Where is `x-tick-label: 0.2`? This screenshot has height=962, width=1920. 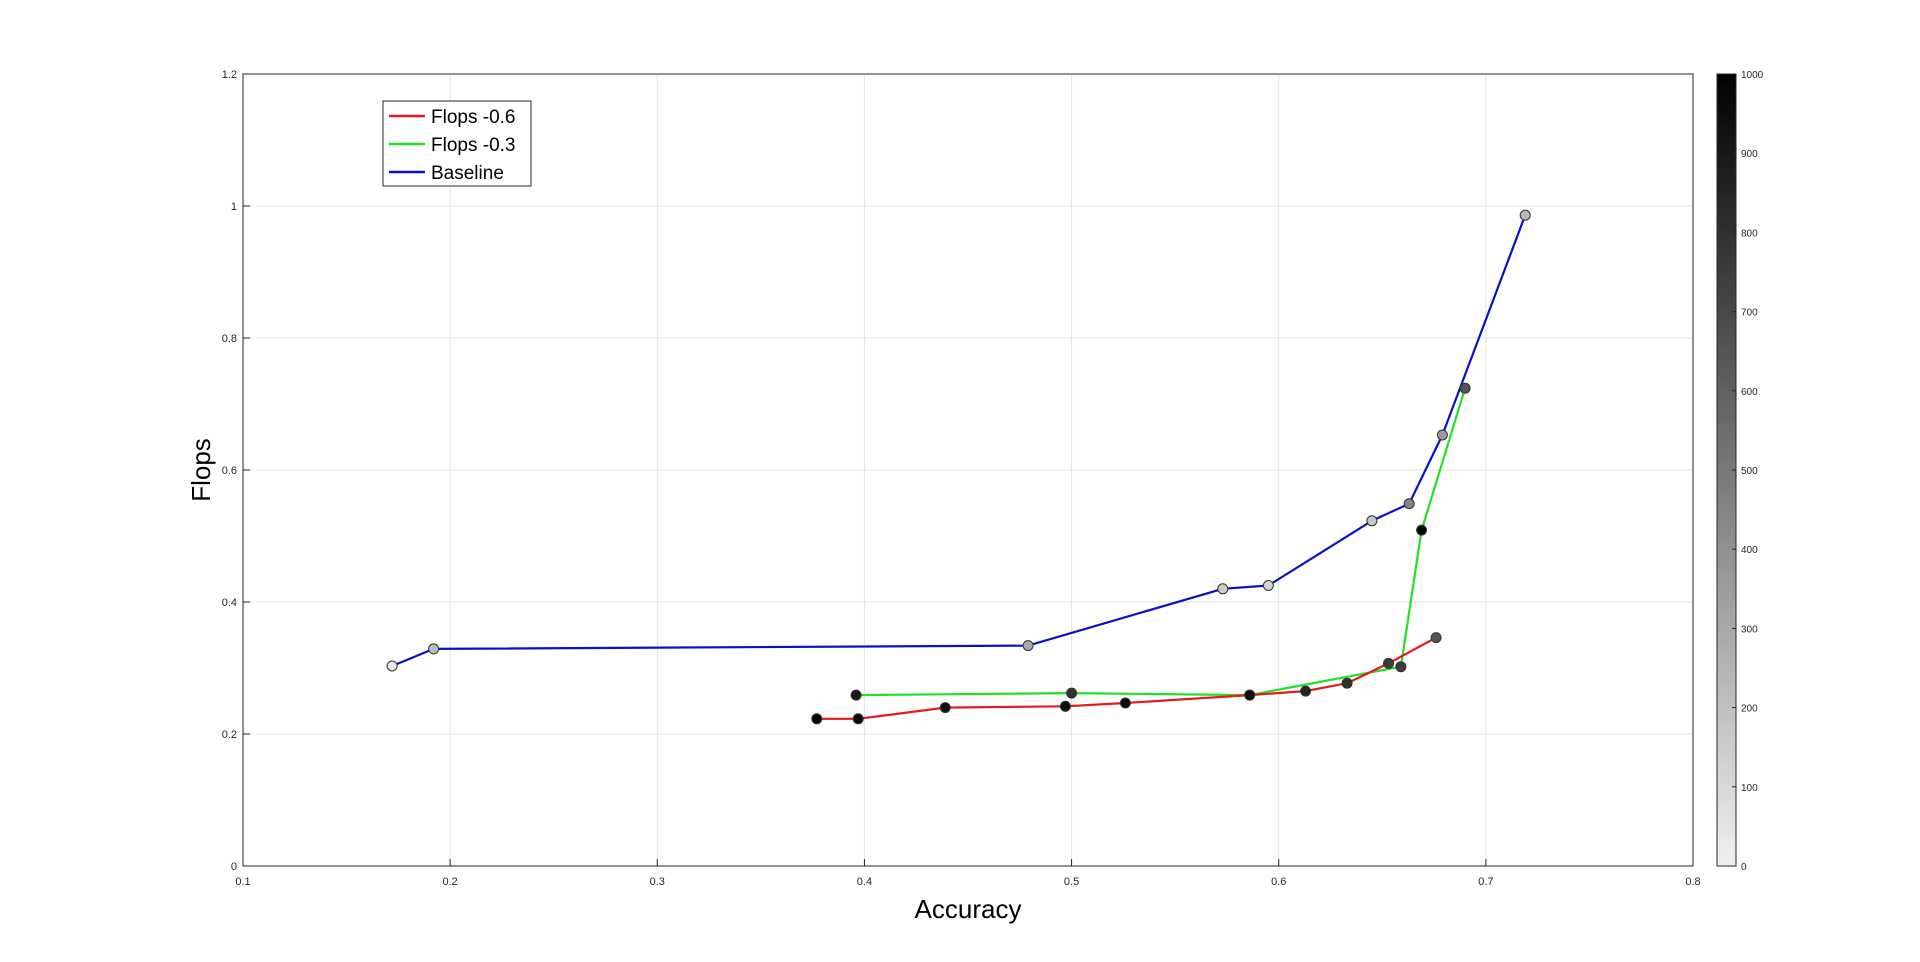
x-tick-label: 0.2 is located at coordinates (449, 882).